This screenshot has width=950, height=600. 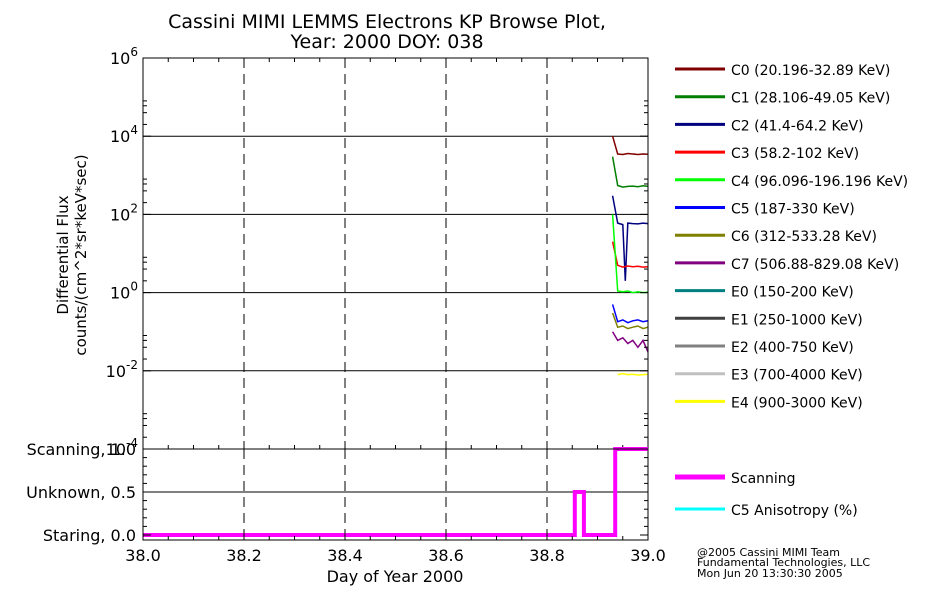 What do you see at coordinates (766, 495) in the screenshot?
I see `scan-legend: Scanning C5 Anisotropy (%)` at bounding box center [766, 495].